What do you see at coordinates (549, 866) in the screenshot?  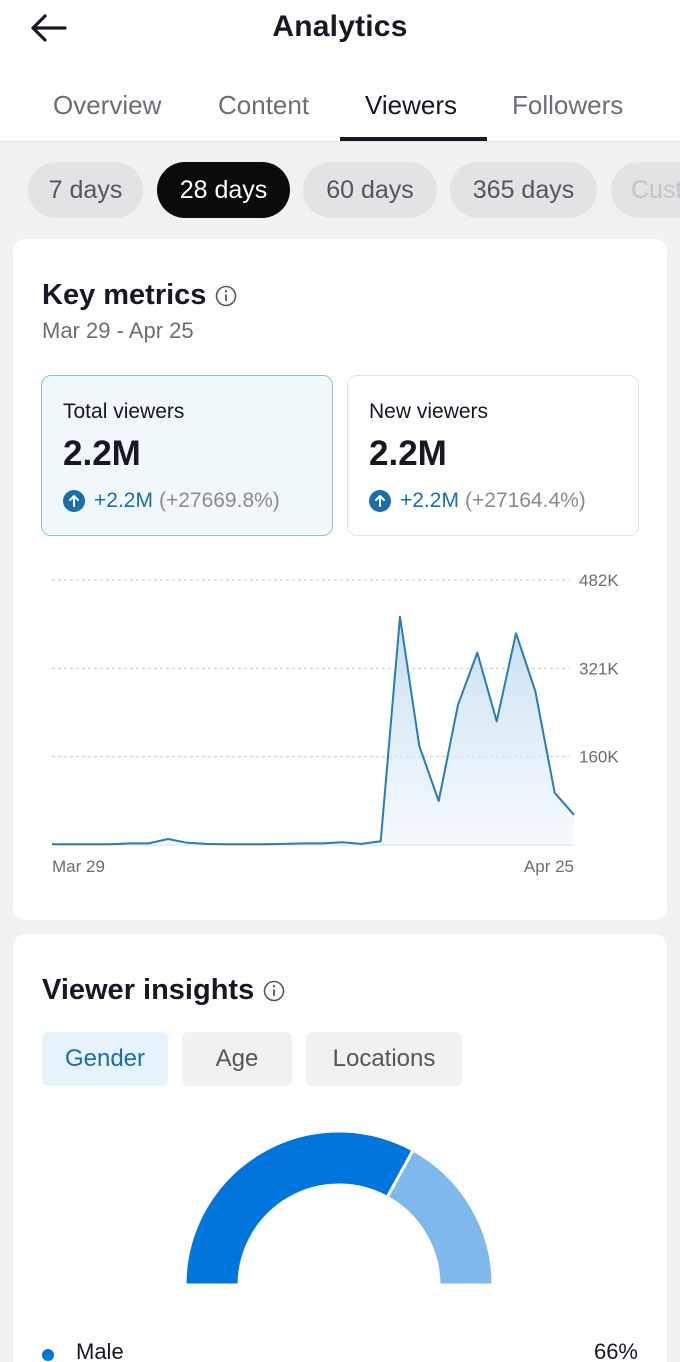 I see `x-tick-label-end: Apr 25` at bounding box center [549, 866].